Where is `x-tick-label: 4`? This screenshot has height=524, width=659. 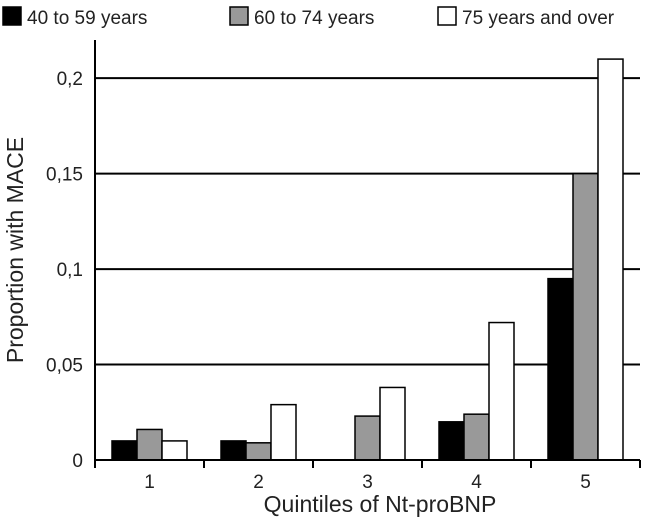
x-tick-label: 4 is located at coordinates (476, 482).